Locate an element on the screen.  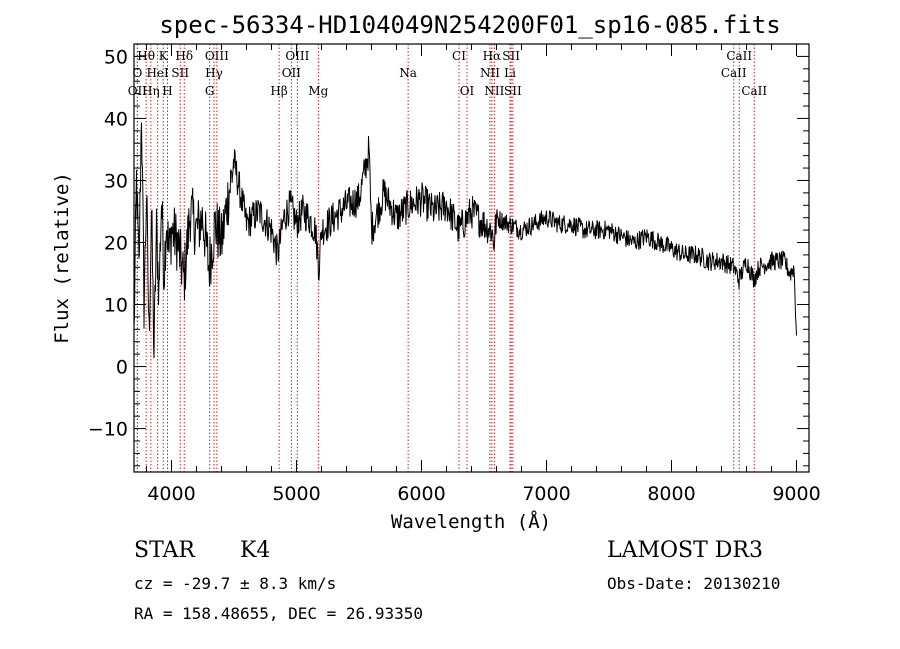
observation-date: Obs-Date: 20130210 is located at coordinates (694, 583).